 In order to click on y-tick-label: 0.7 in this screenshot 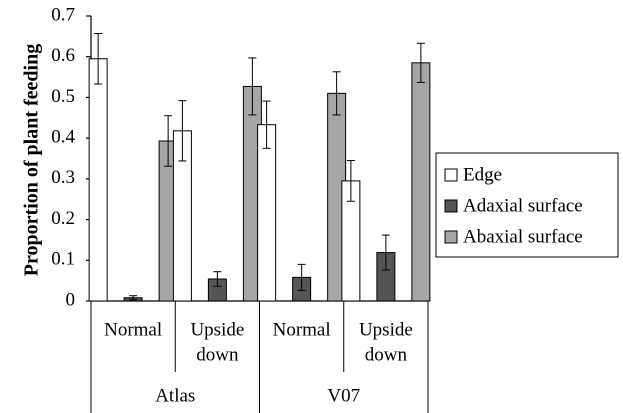, I will do `click(63, 14)`.